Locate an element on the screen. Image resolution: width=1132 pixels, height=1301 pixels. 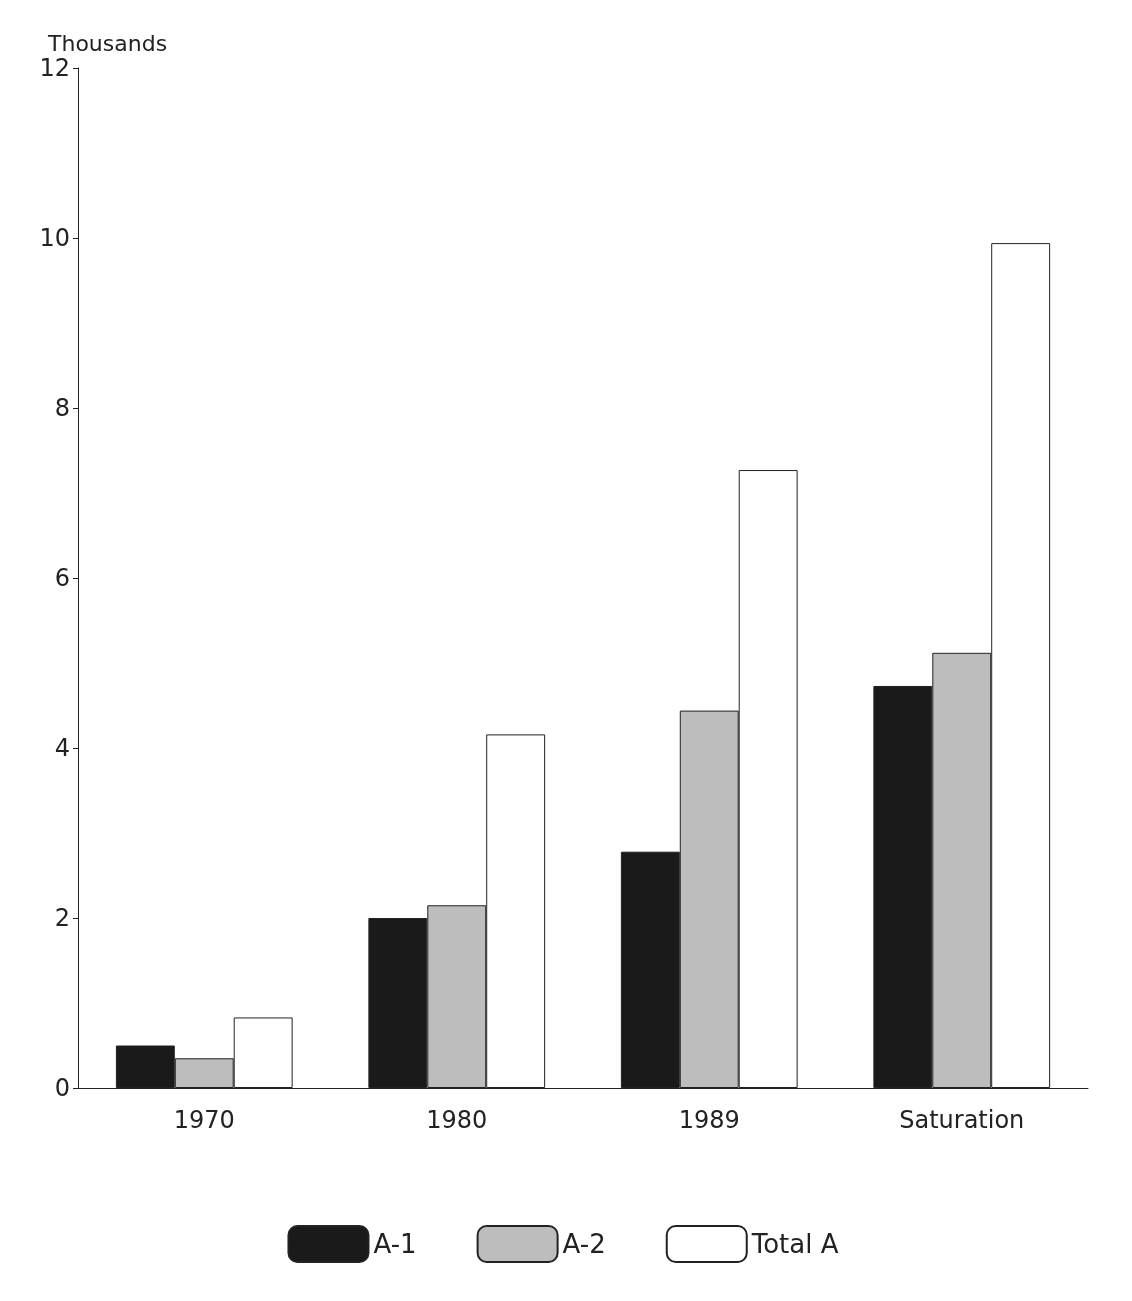
y-tick-label: 0 is located at coordinates (62, 1088).